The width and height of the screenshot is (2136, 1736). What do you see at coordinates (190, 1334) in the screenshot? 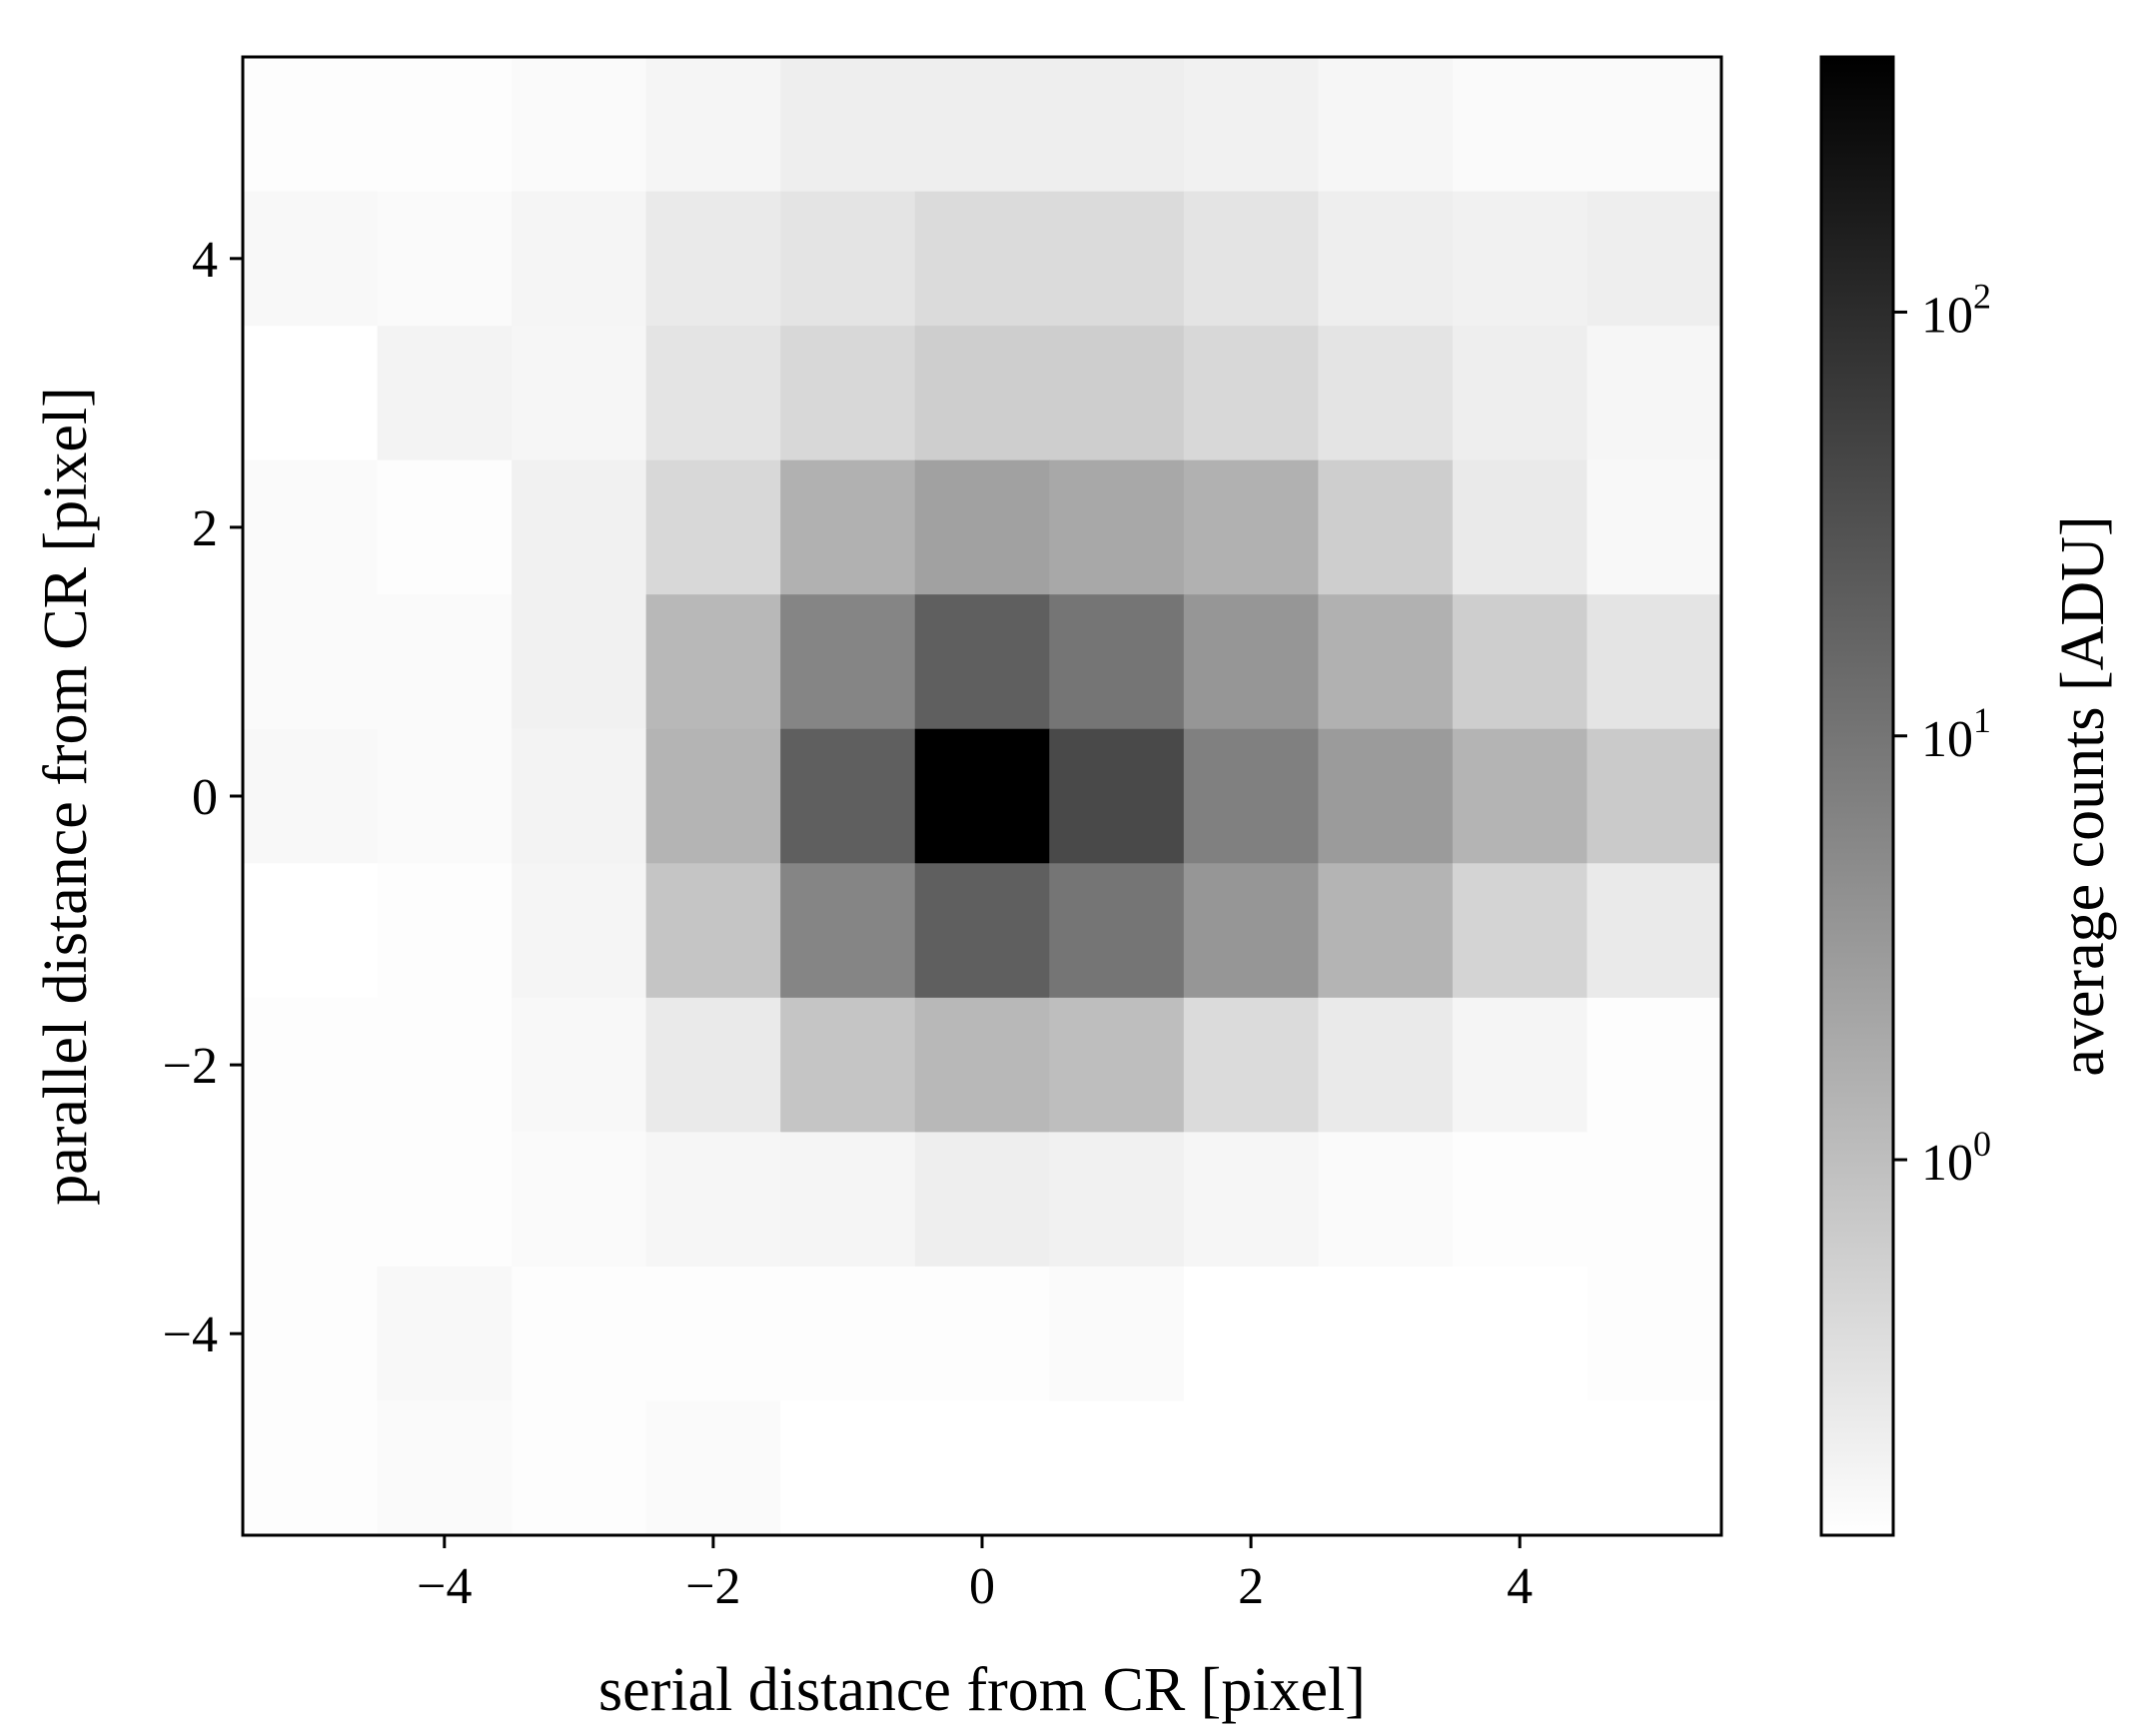
I see `y-tick-label: −4` at bounding box center [190, 1334].